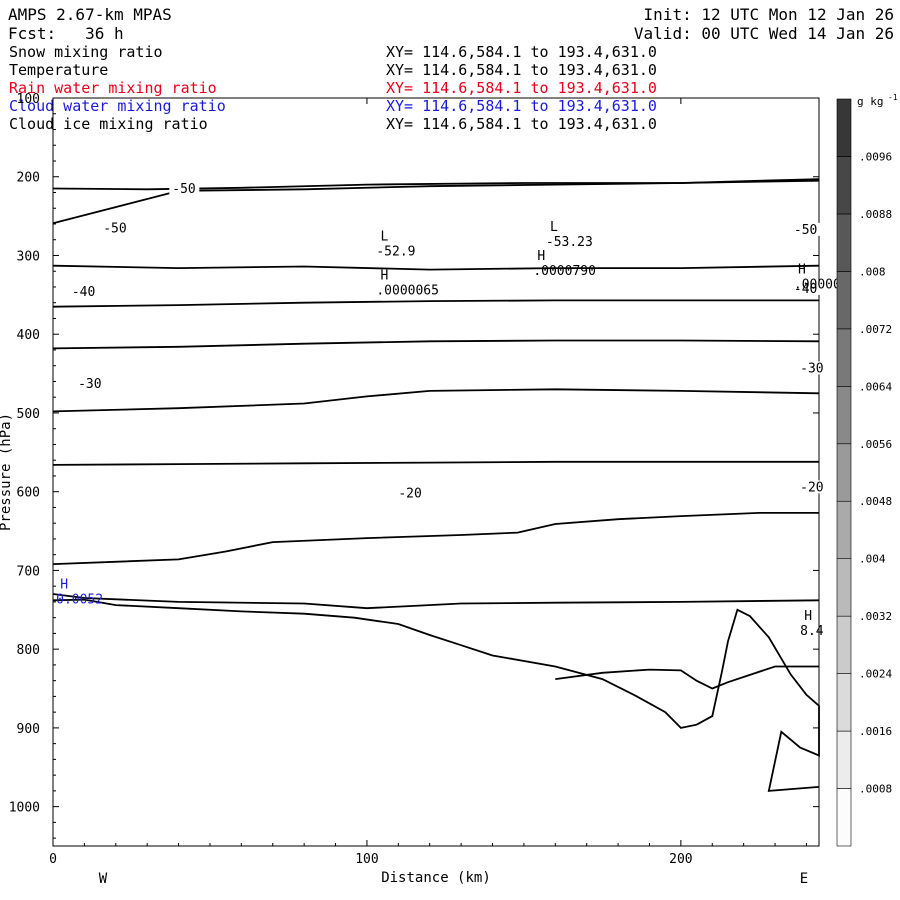  Describe the element at coordinates (395, 251) in the screenshot. I see `extremum-value: -52.9` at that location.